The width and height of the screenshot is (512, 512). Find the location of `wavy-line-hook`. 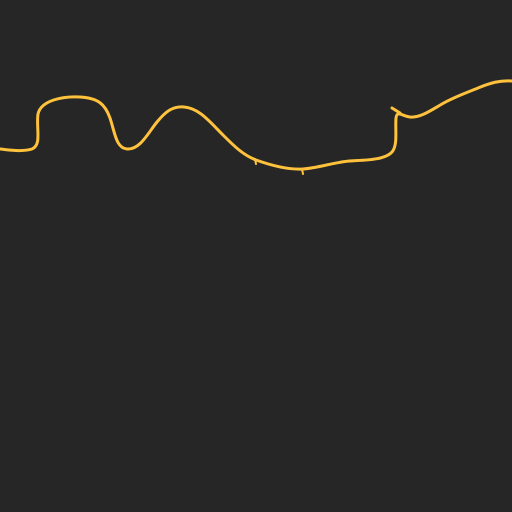

wavy-line-hook is located at coordinates (396, 110).